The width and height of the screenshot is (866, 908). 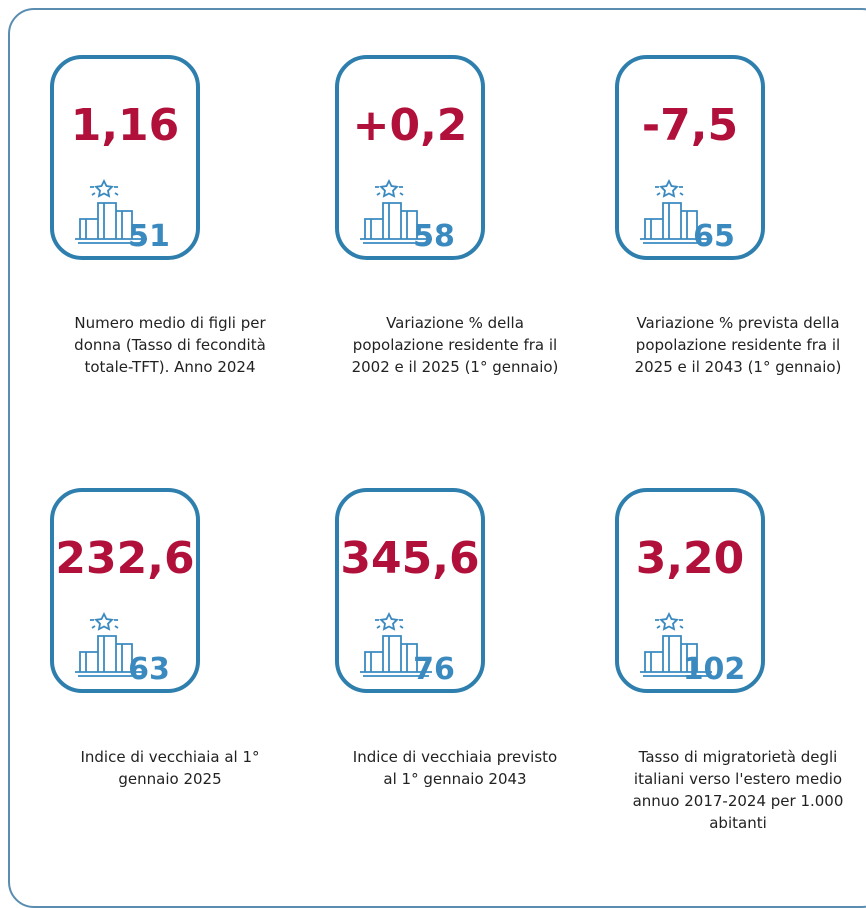 What do you see at coordinates (125, 157) in the screenshot?
I see `indicator-card: 1,16 51` at bounding box center [125, 157].